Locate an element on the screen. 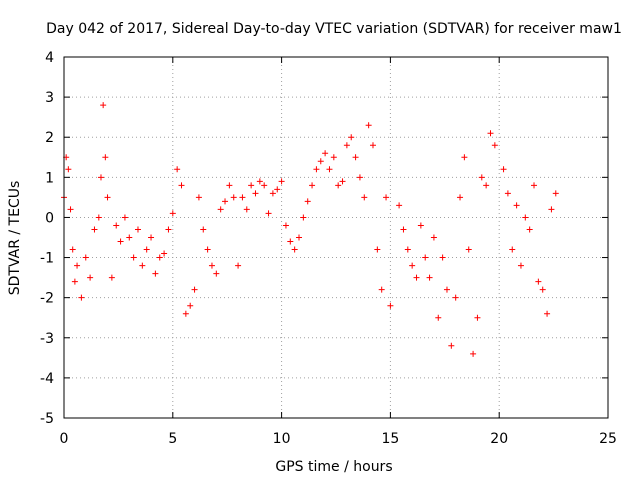  x-axis-label: GPS time / hours is located at coordinates (333, 467).